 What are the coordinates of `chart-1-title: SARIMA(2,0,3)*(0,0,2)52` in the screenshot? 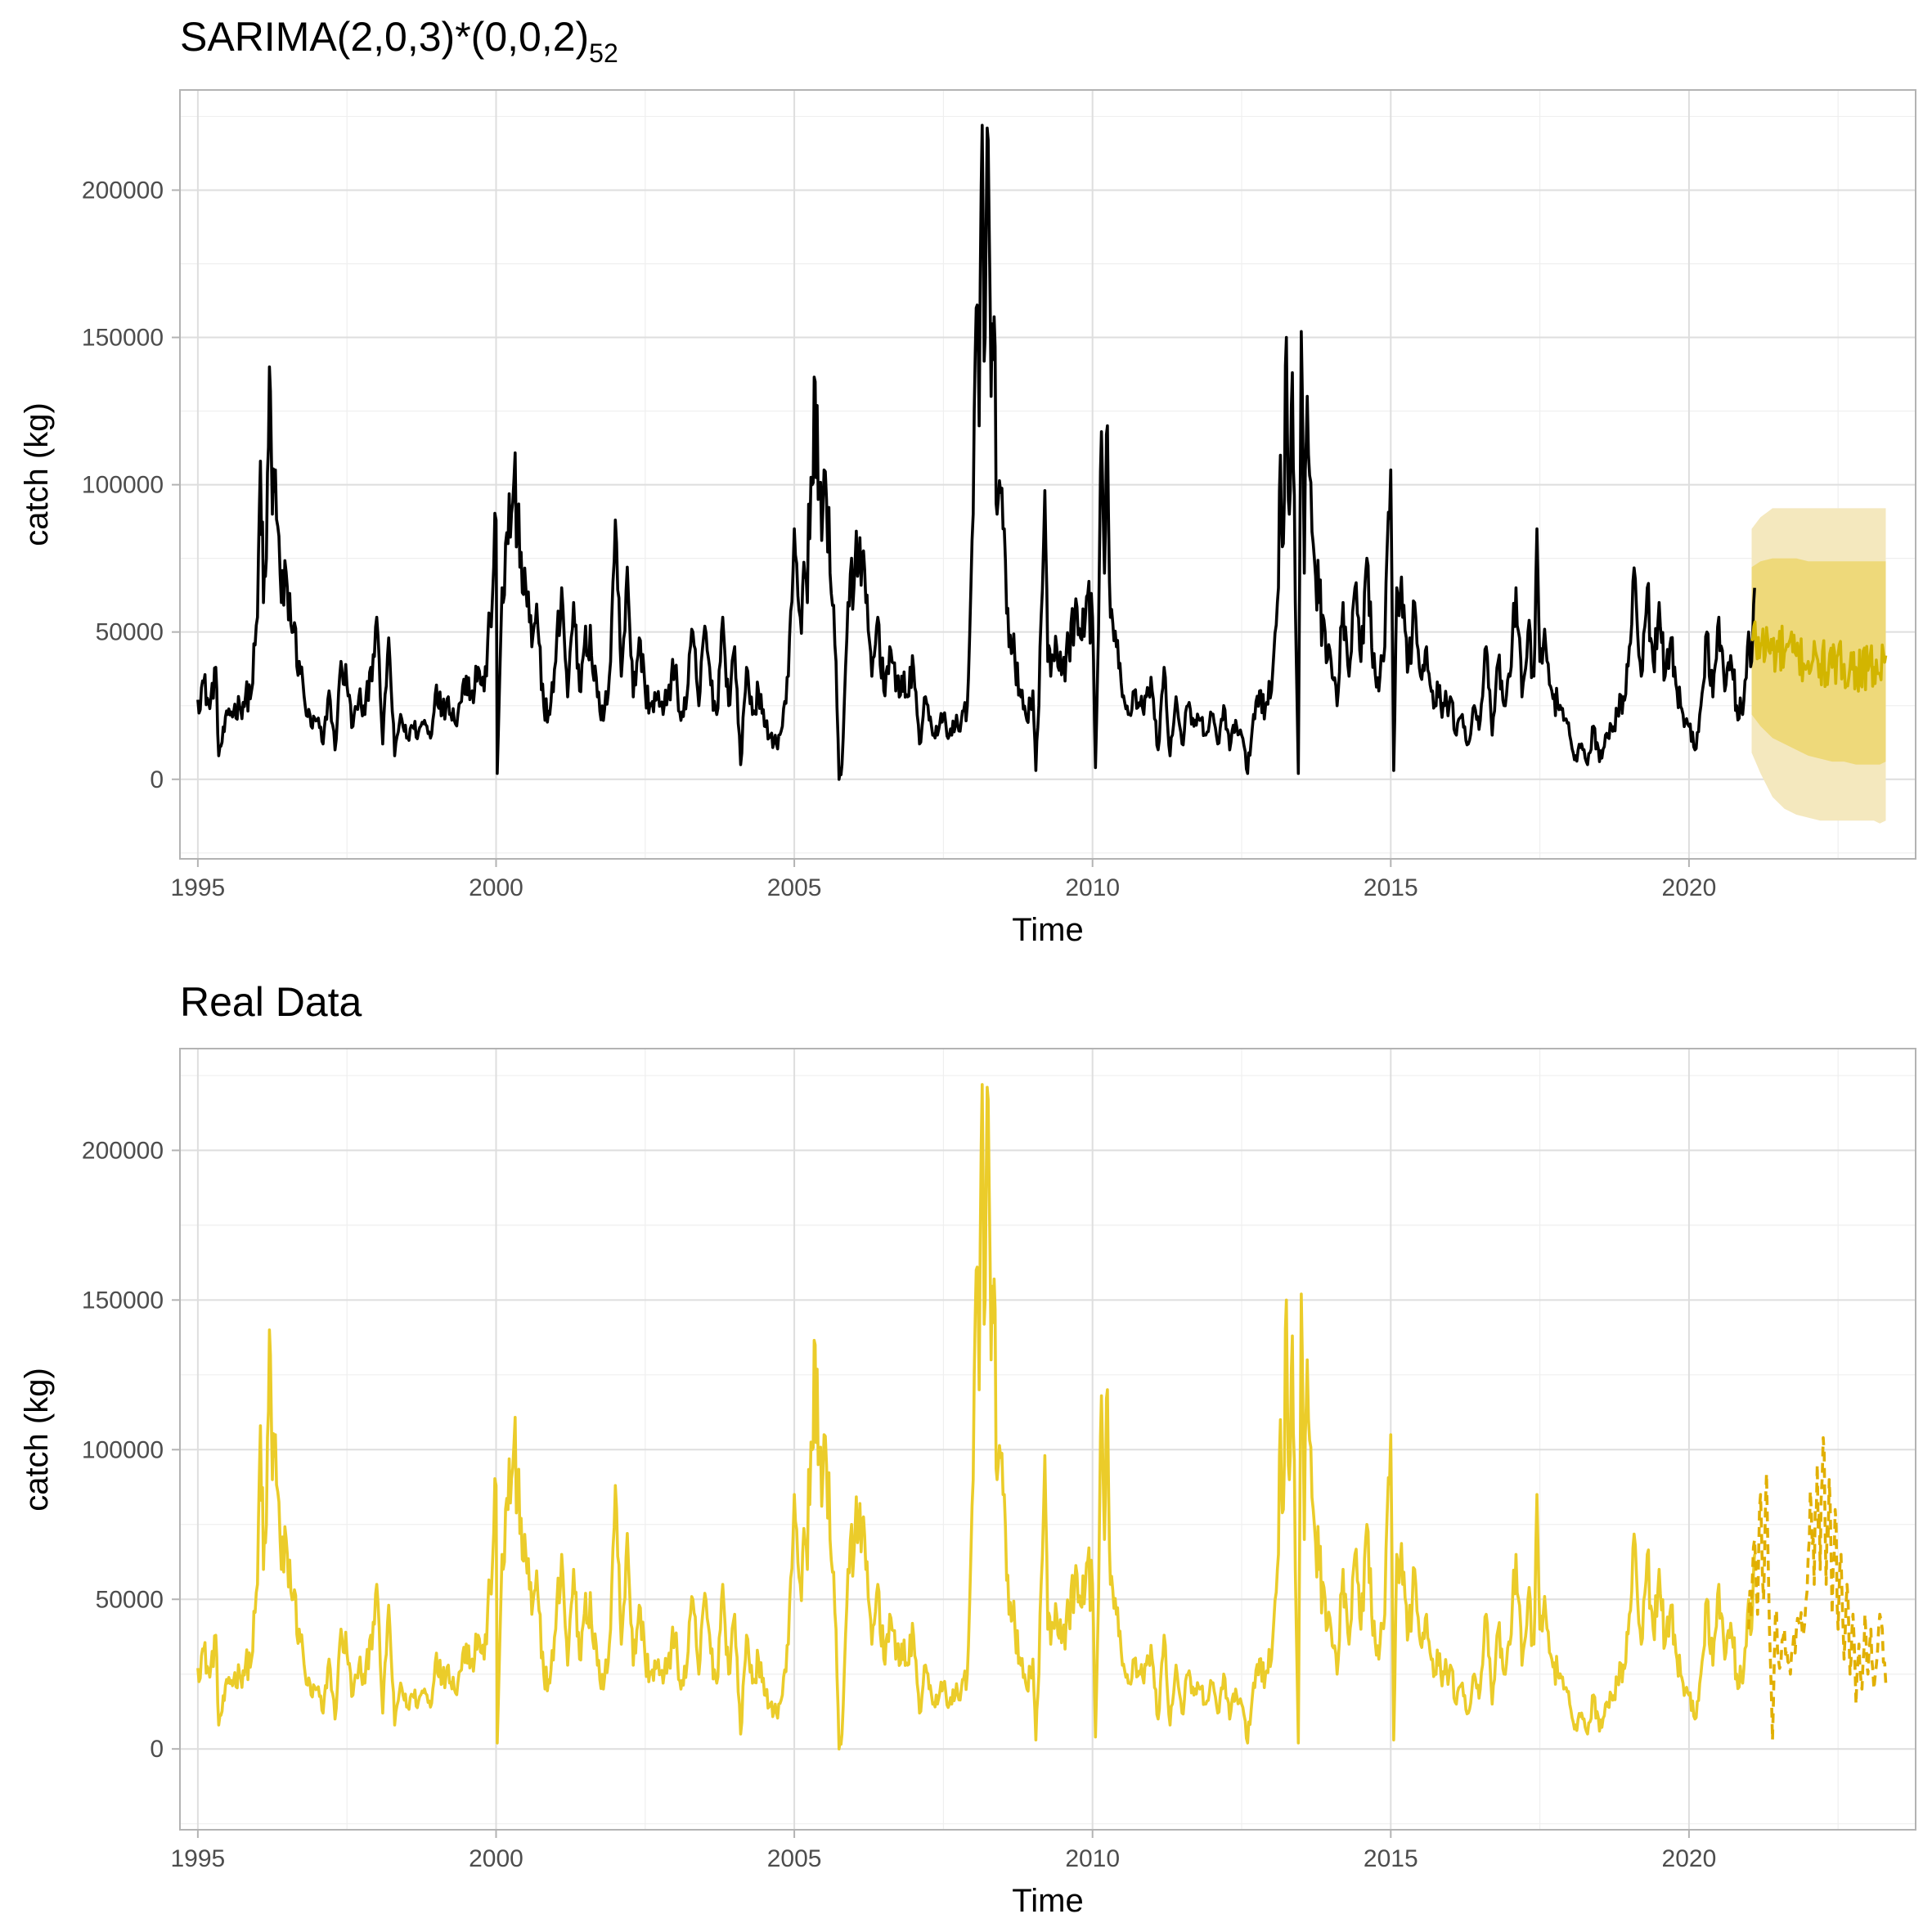 It's located at (399, 41).